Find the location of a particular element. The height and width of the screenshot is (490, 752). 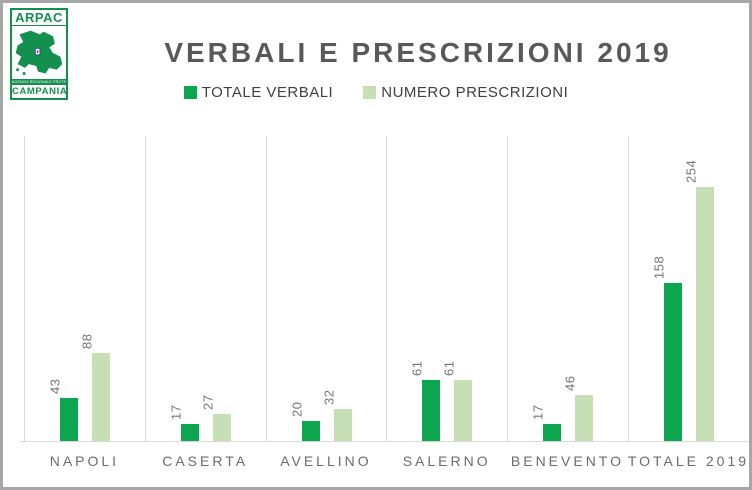

bar-value-label: 158 is located at coordinates (659, 267).